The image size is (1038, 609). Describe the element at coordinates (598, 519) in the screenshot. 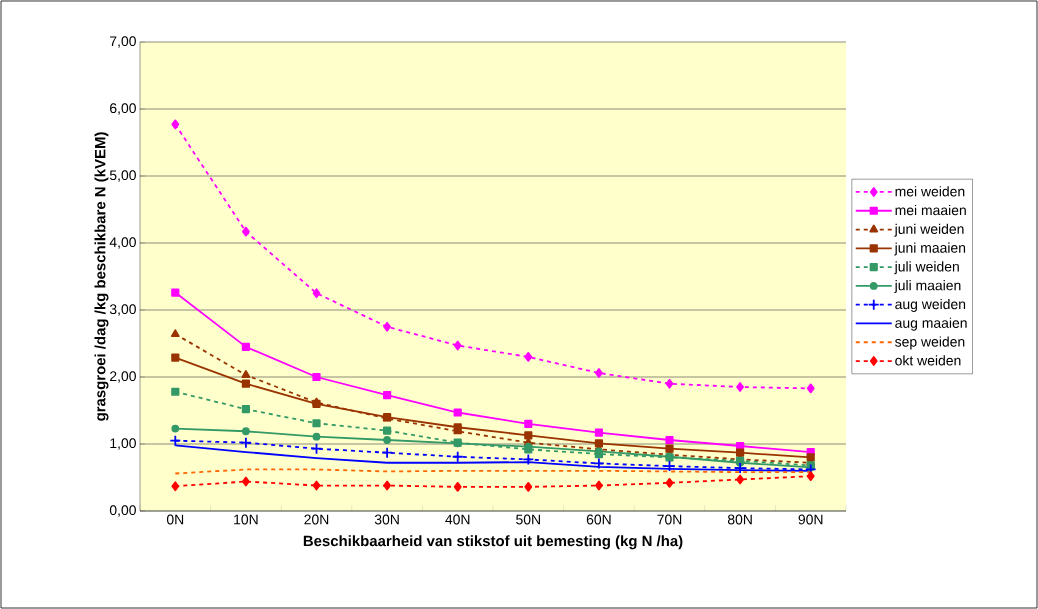

I see `x-tick-label: 60N` at that location.